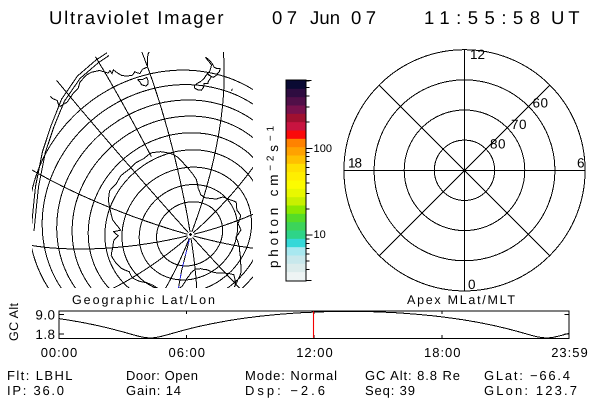  What do you see at coordinates (143, 300) in the screenshot?
I see `svg-text: Geographic Lat/Lon` at bounding box center [143, 300].